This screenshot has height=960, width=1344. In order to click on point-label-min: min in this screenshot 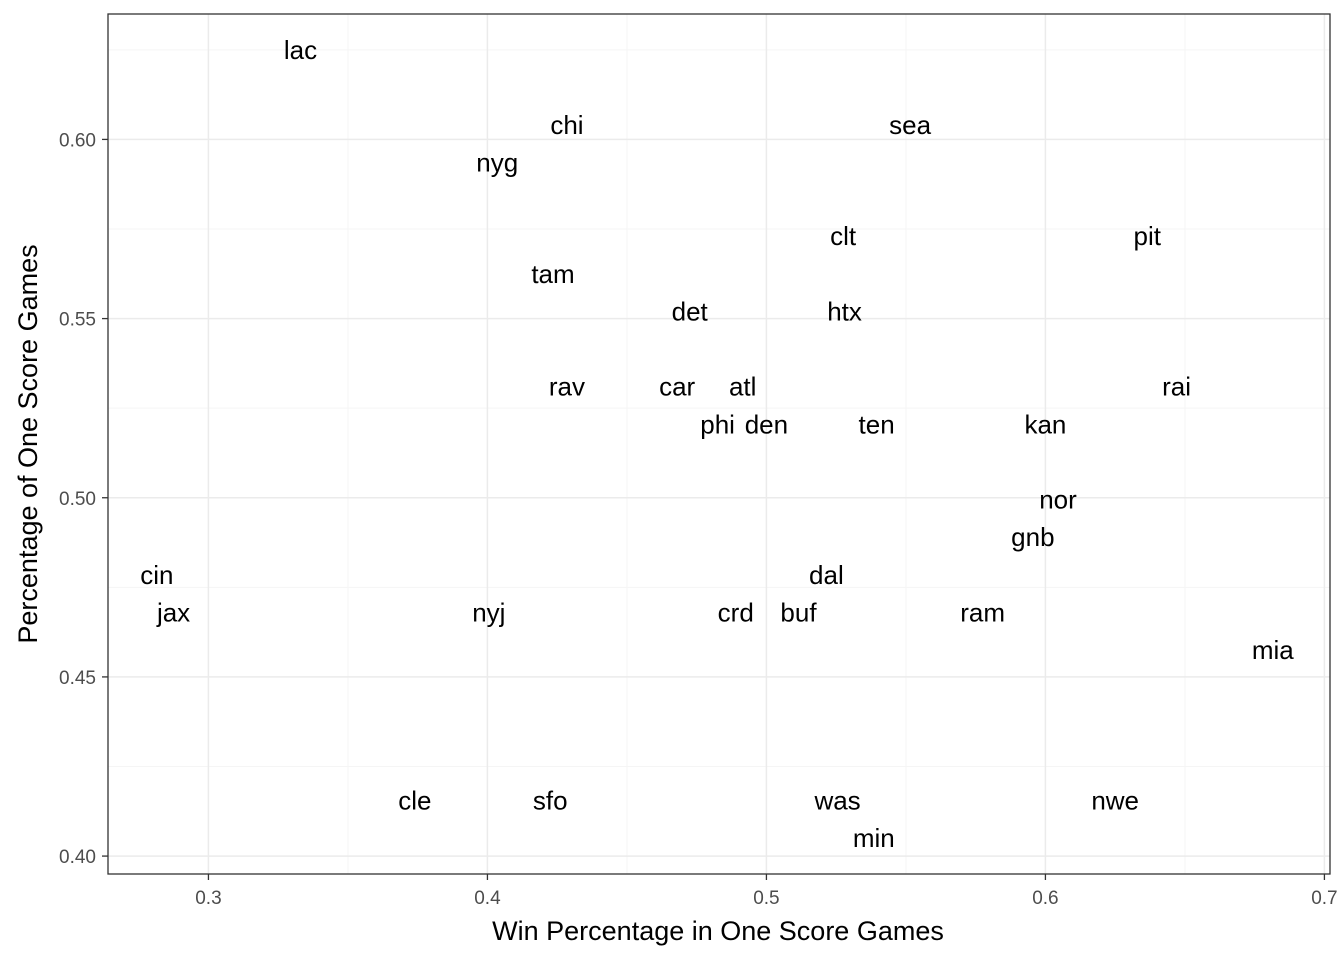, I will do `click(874, 838)`.